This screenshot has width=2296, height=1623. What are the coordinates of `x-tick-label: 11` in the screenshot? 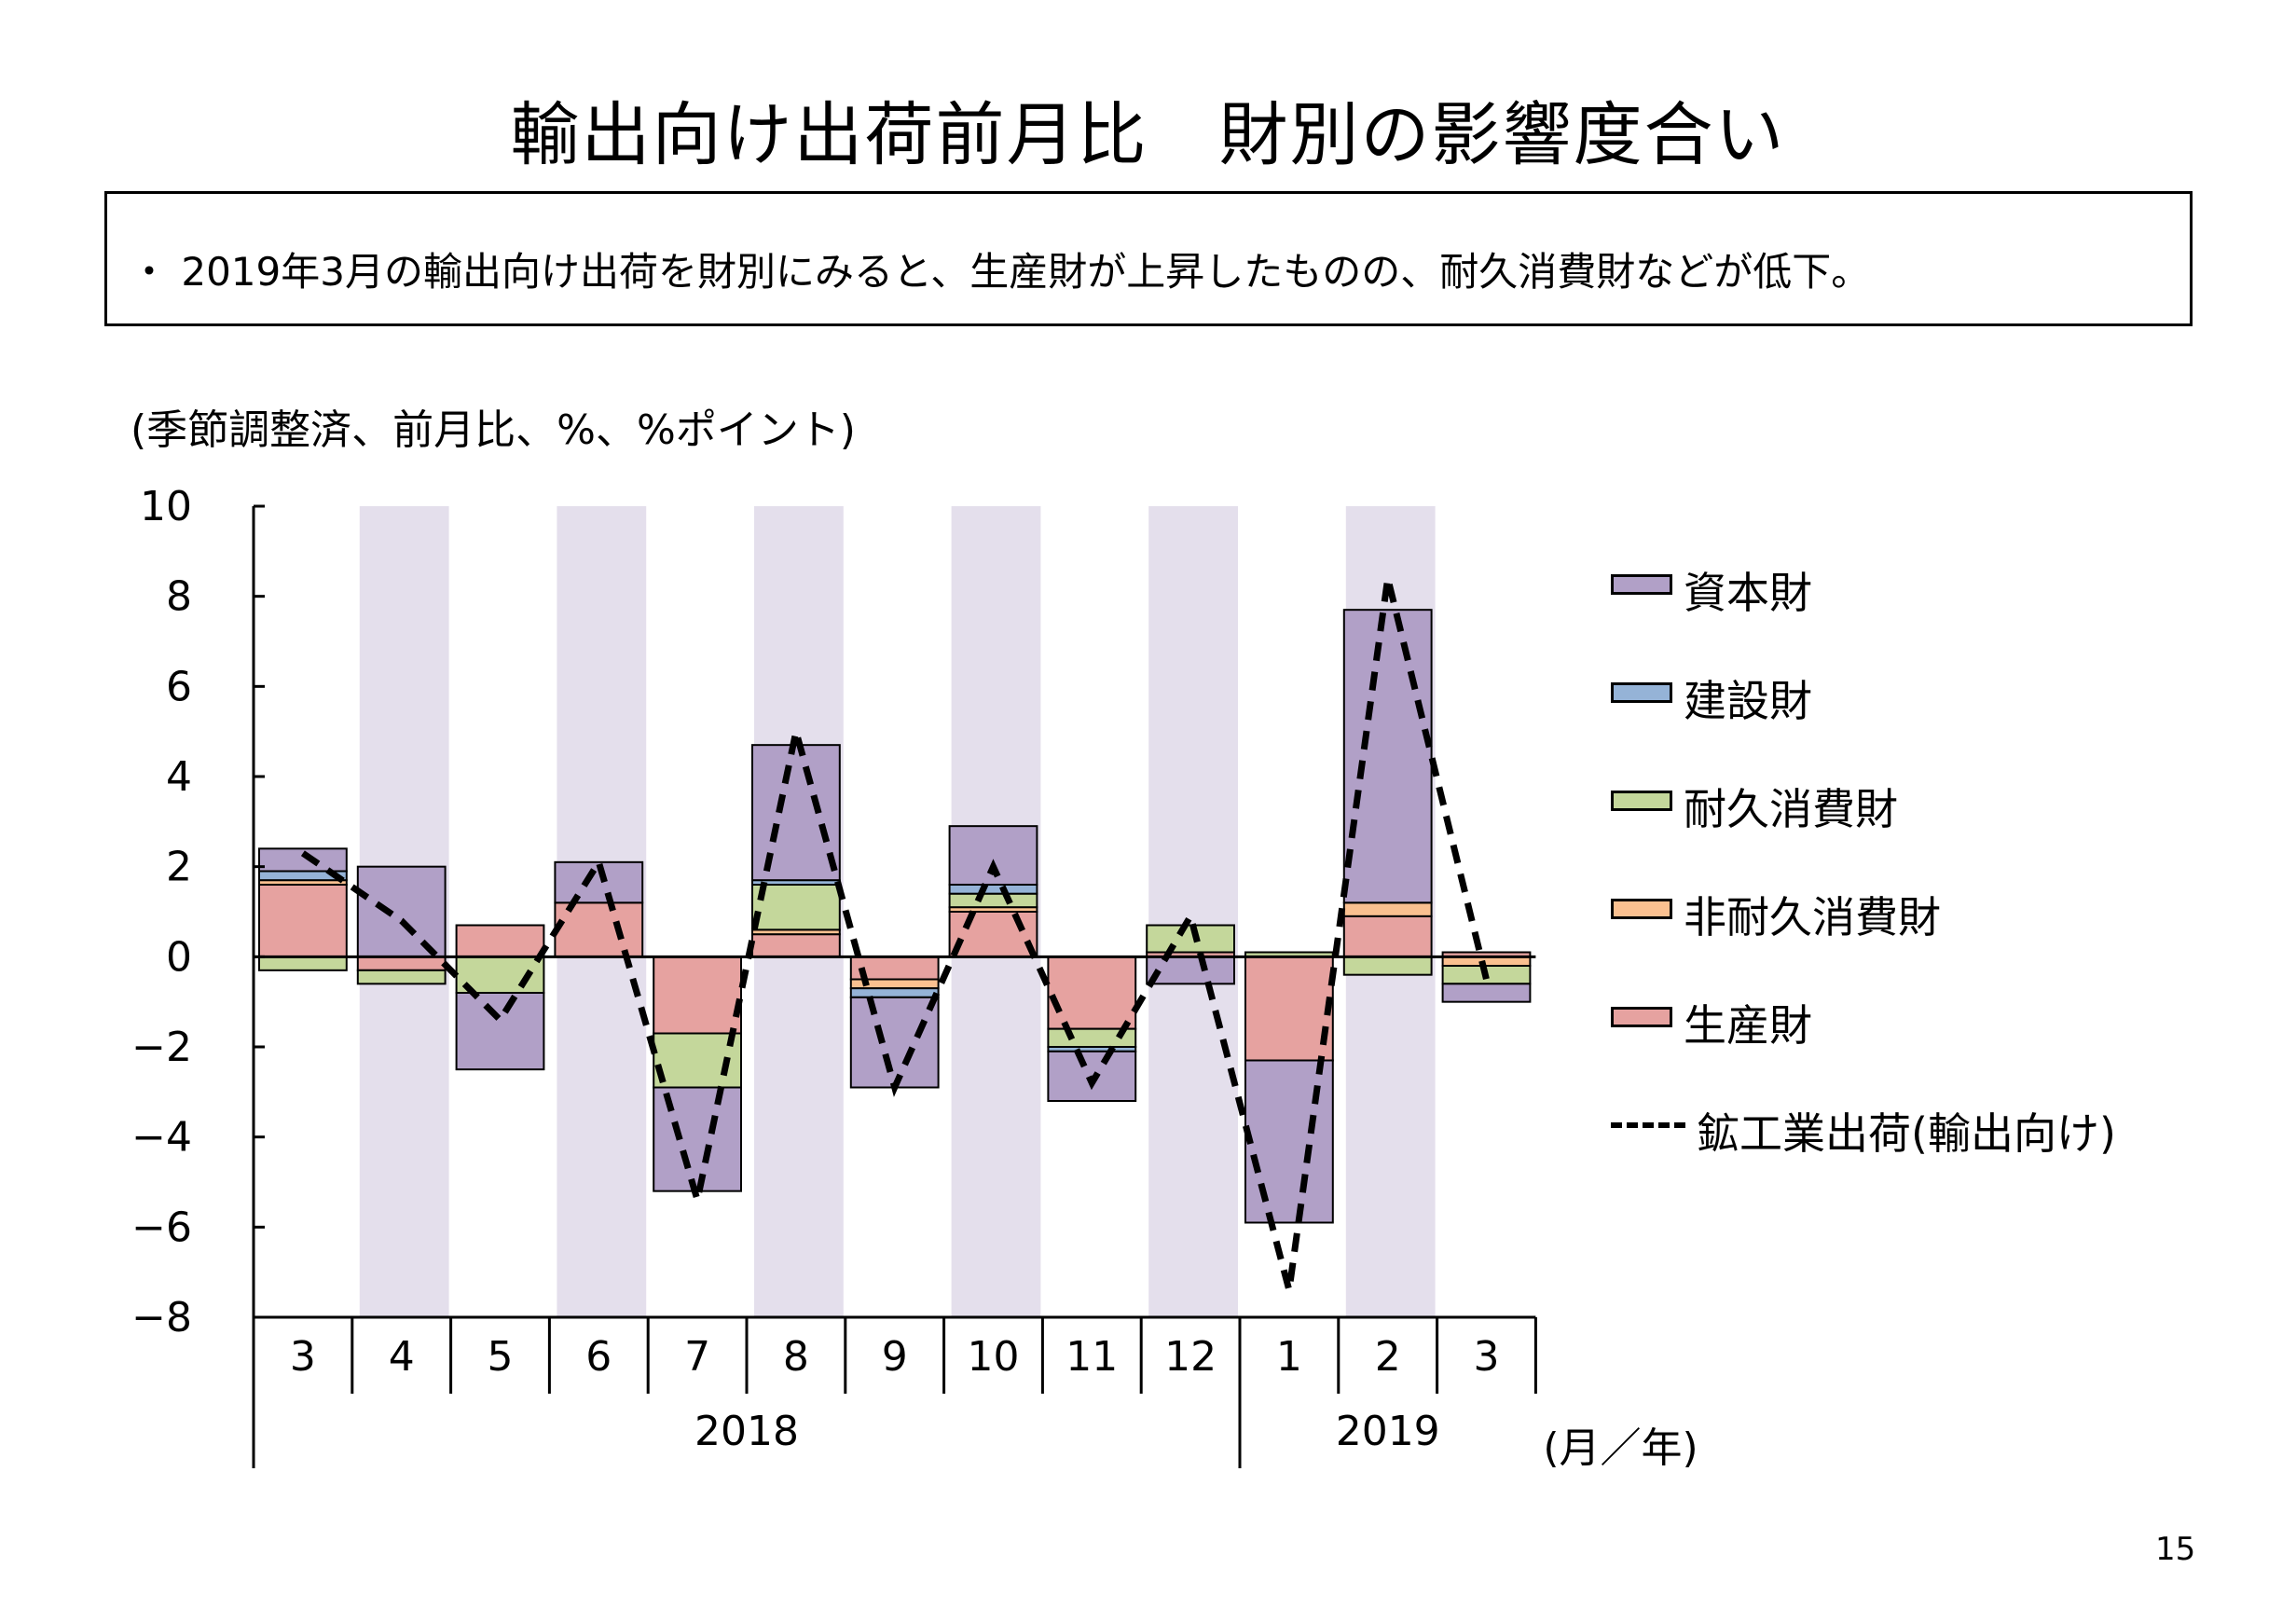 It's located at (1092, 1357).